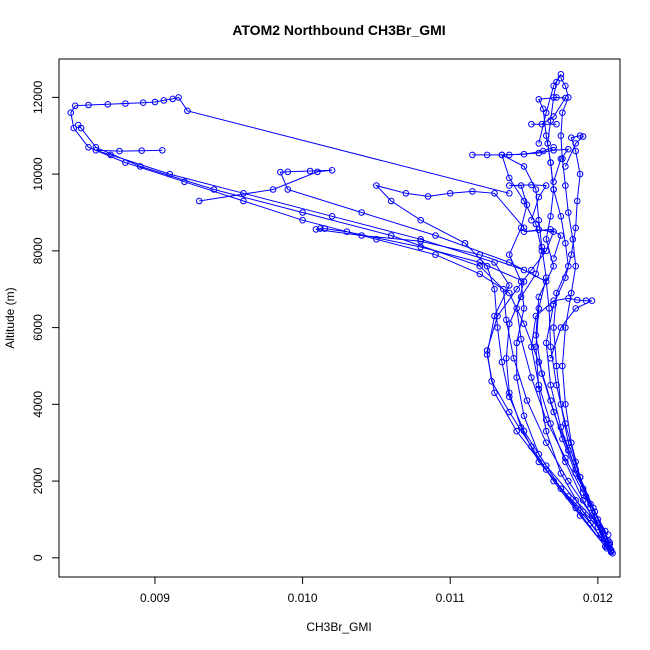 This screenshot has width=650, height=650. Describe the element at coordinates (450, 598) in the screenshot. I see `x-tick-label: 0.011` at that location.